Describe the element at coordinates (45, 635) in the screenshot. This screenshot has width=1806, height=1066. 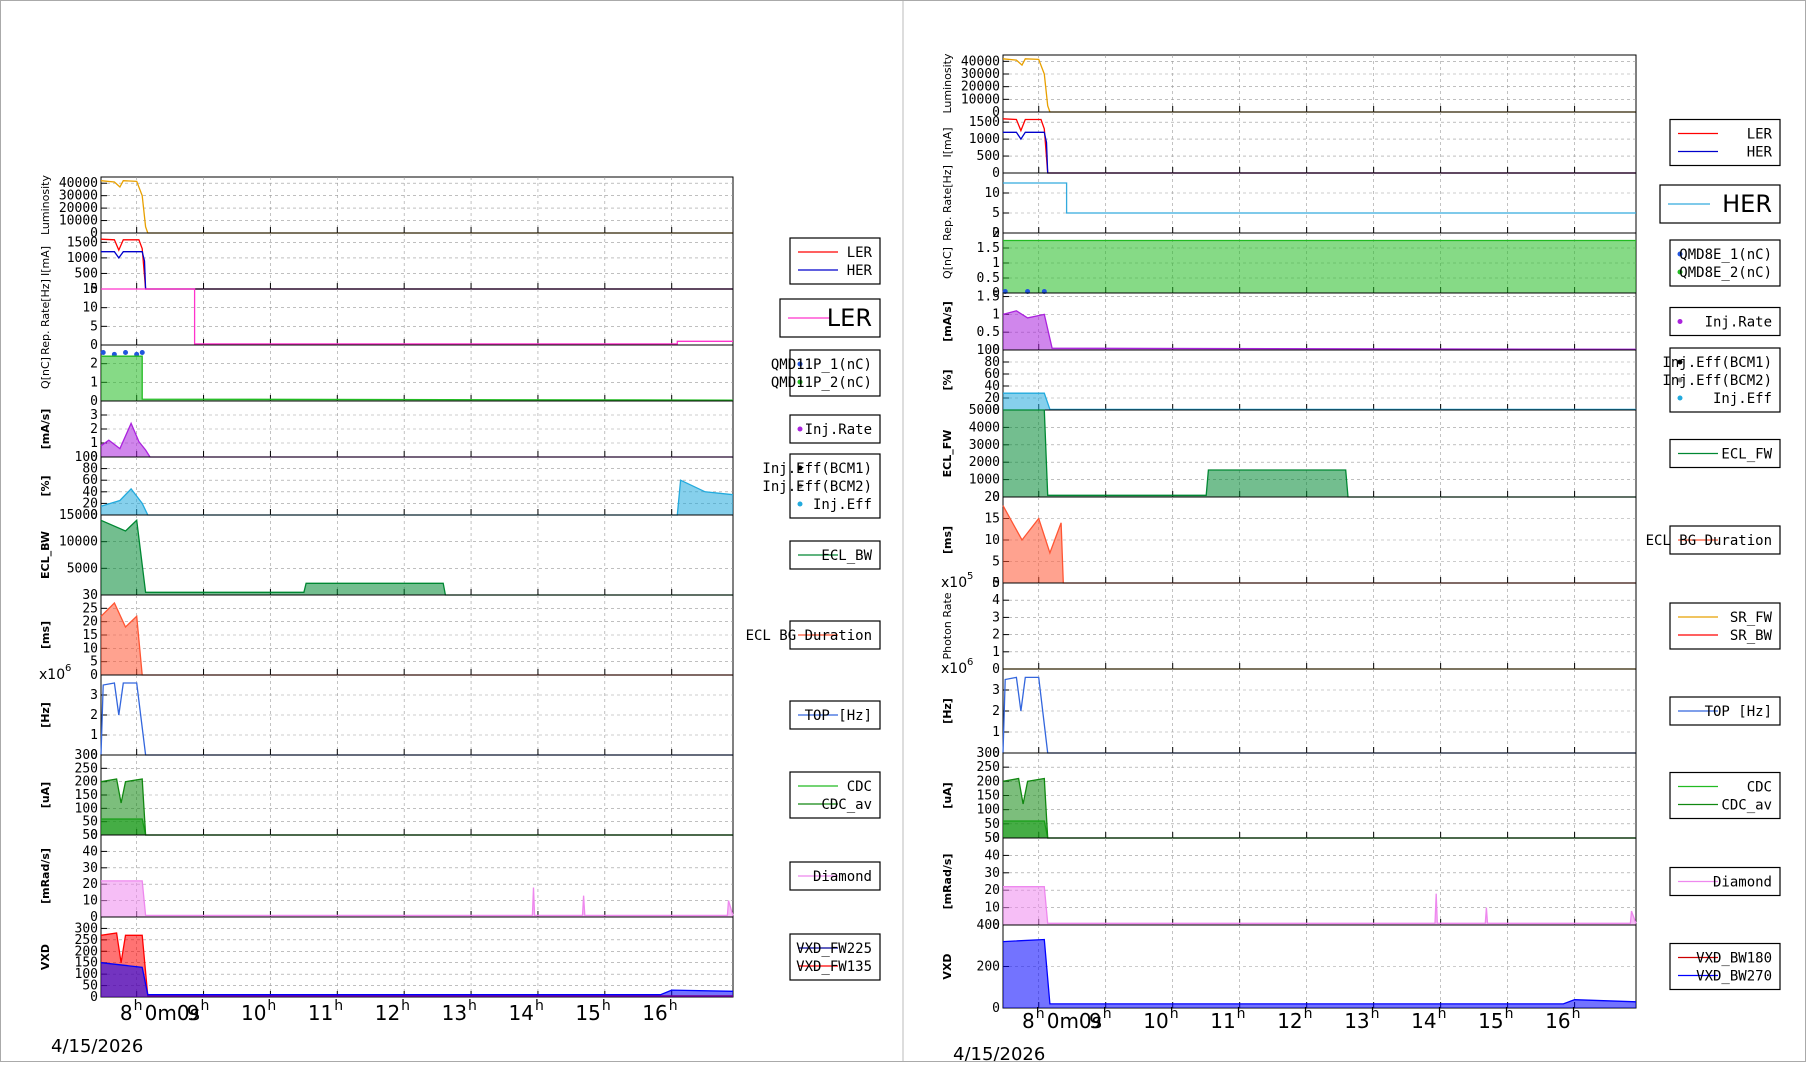
I see `y-axis-label: [ms]` at that location.